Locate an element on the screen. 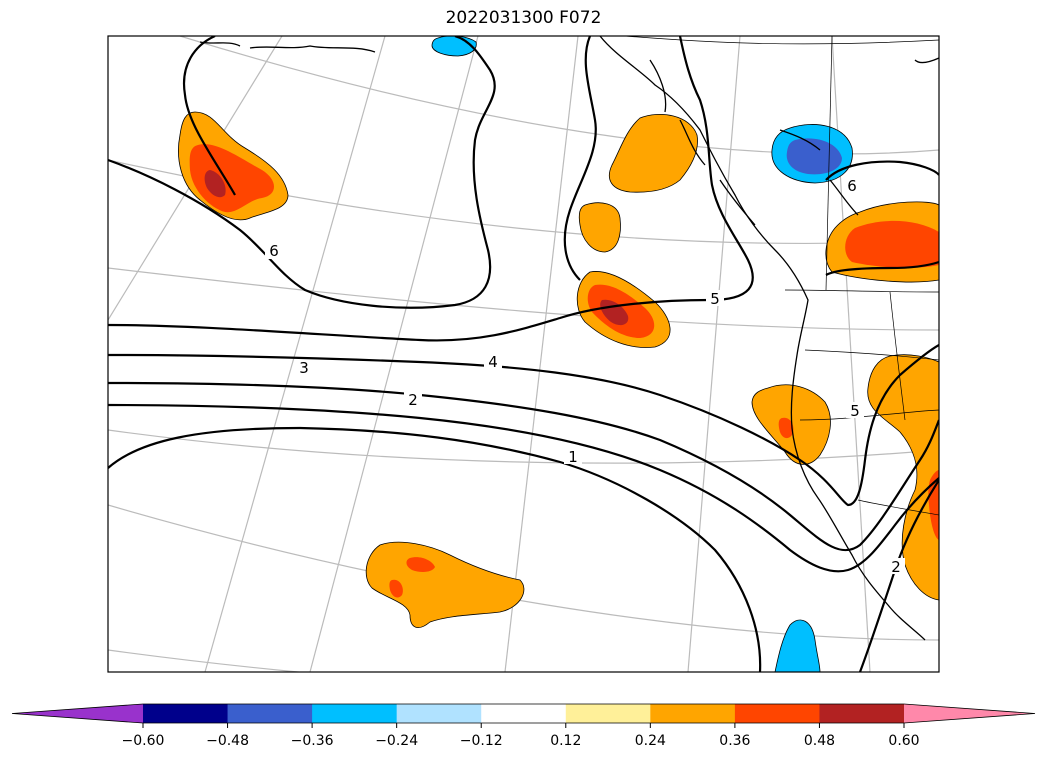 Image resolution: width=1047 pixels, height=763 pixels. contour-6-north is located at coordinates (209, 116).